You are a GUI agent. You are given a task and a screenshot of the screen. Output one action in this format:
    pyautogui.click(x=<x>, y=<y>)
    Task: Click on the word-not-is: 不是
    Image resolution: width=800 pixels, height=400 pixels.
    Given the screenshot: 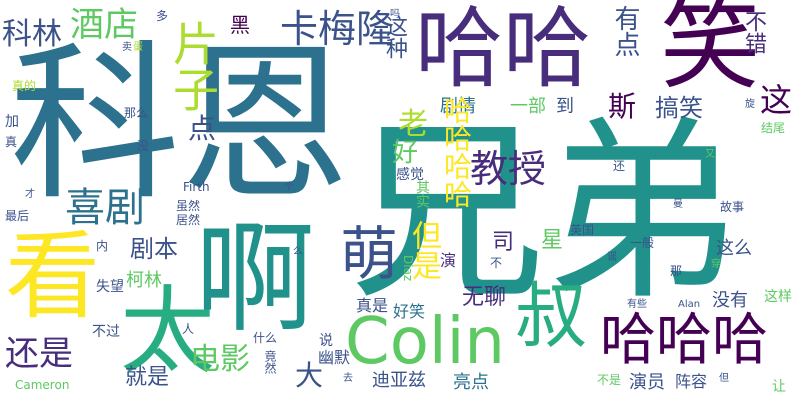 What is the action you would take?
    pyautogui.click(x=609, y=380)
    